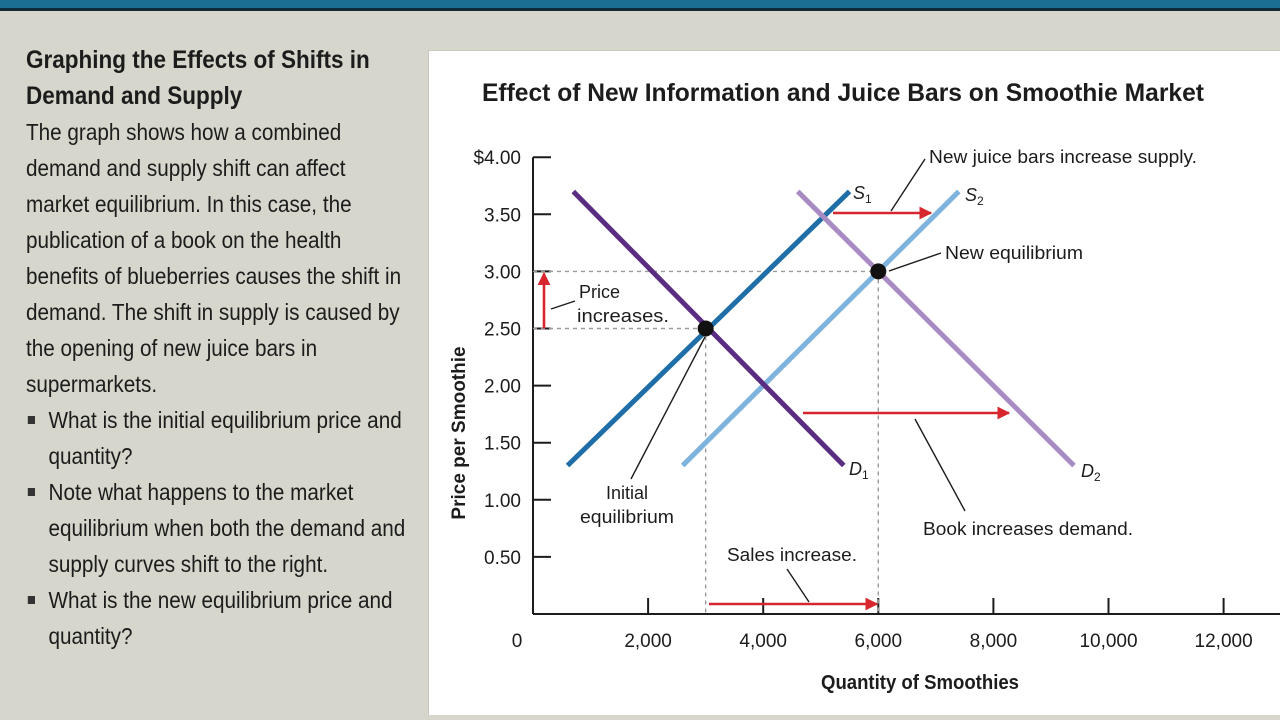 The width and height of the screenshot is (1280, 720). I want to click on y-tick-label: 0.50, so click(502, 558).